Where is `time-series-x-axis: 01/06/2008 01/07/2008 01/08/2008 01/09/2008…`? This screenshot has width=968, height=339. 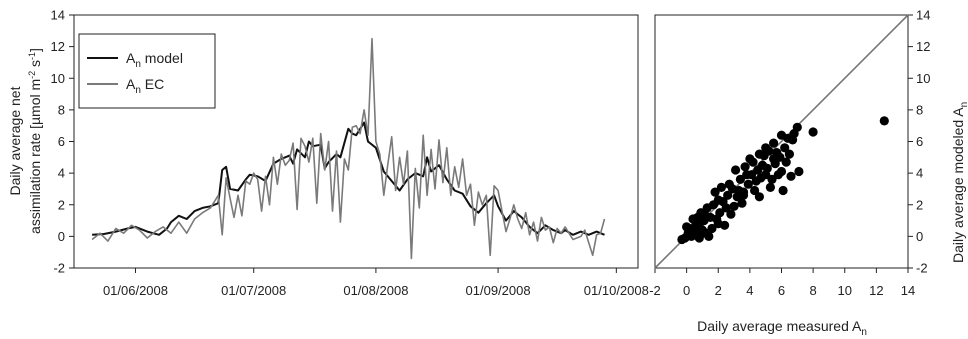
time-series-x-axis: 01/06/2008 01/07/2008 01/08/2008 01/09/2008… is located at coordinates (376, 283).